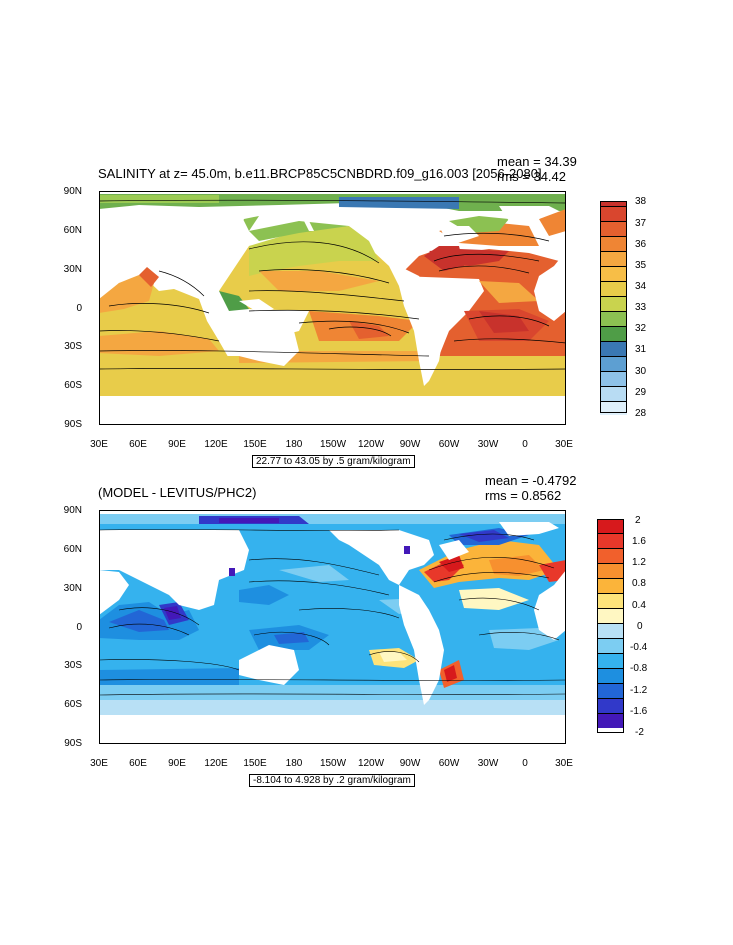 Image resolution: width=733 pixels, height=945 pixels. I want to click on panel2-xlabel: 60E, so click(138, 763).